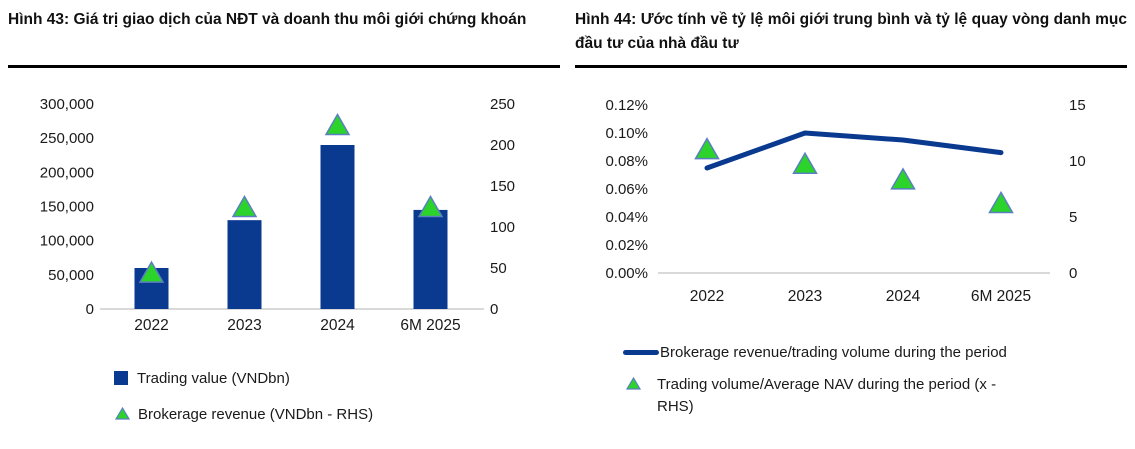 The height and width of the screenshot is (449, 1135). I want to click on svg-text: 50, so click(498, 268).